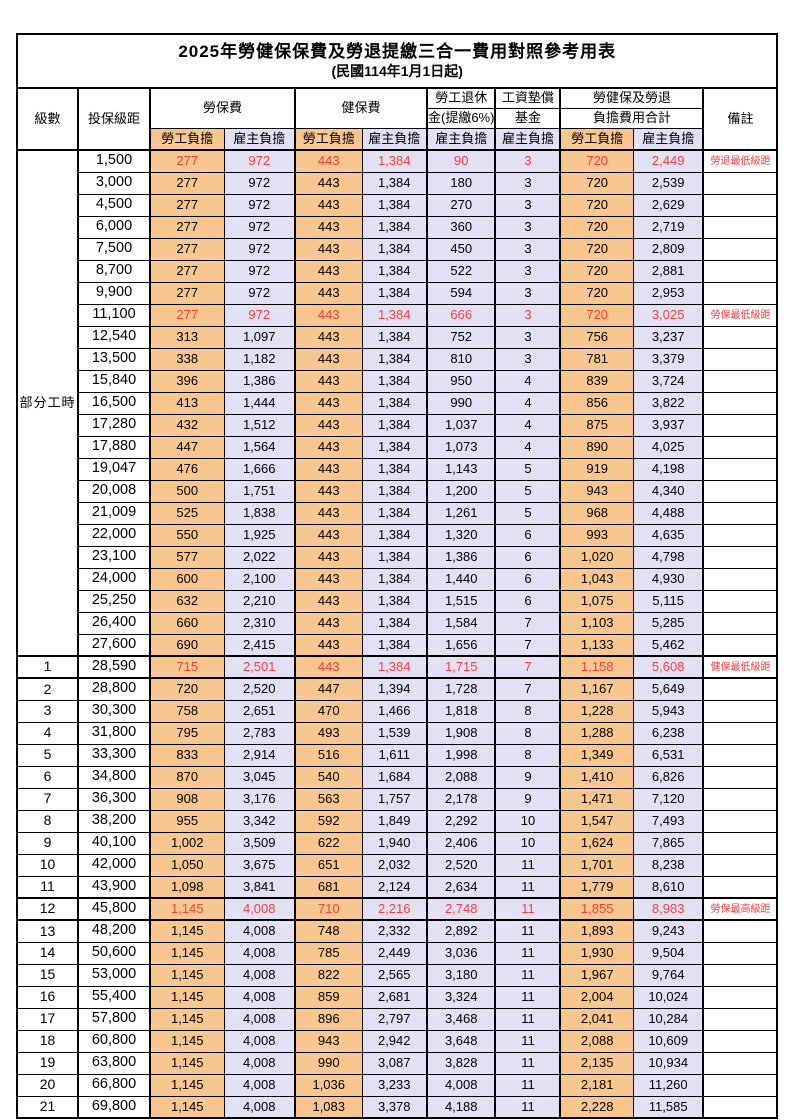  What do you see at coordinates (114, 1085) in the screenshot?
I see `salary-cell: 66,800` at bounding box center [114, 1085].